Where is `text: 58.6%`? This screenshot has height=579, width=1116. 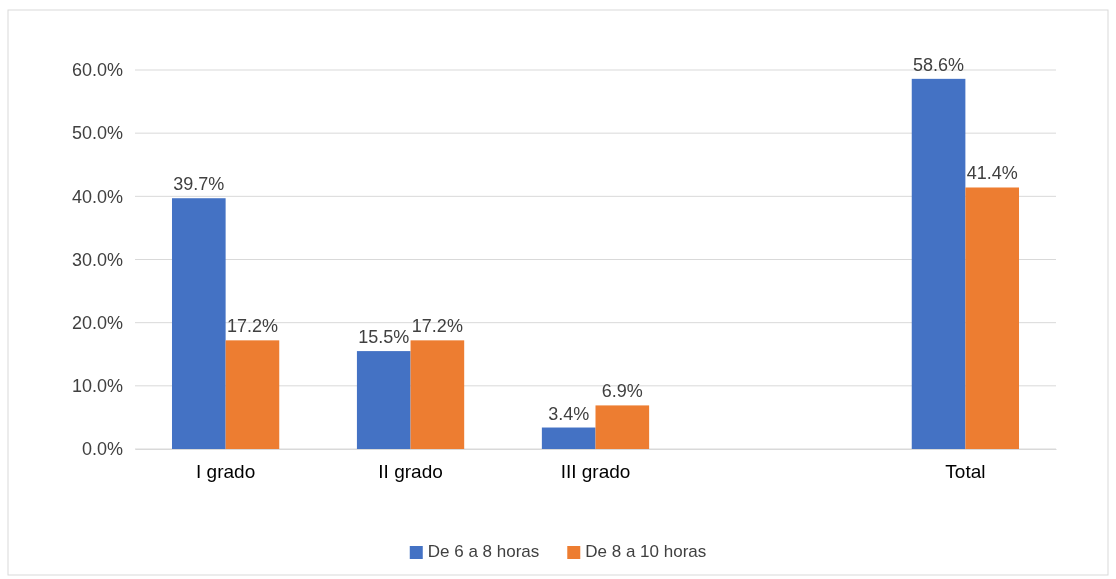 text: 58.6% is located at coordinates (939, 64).